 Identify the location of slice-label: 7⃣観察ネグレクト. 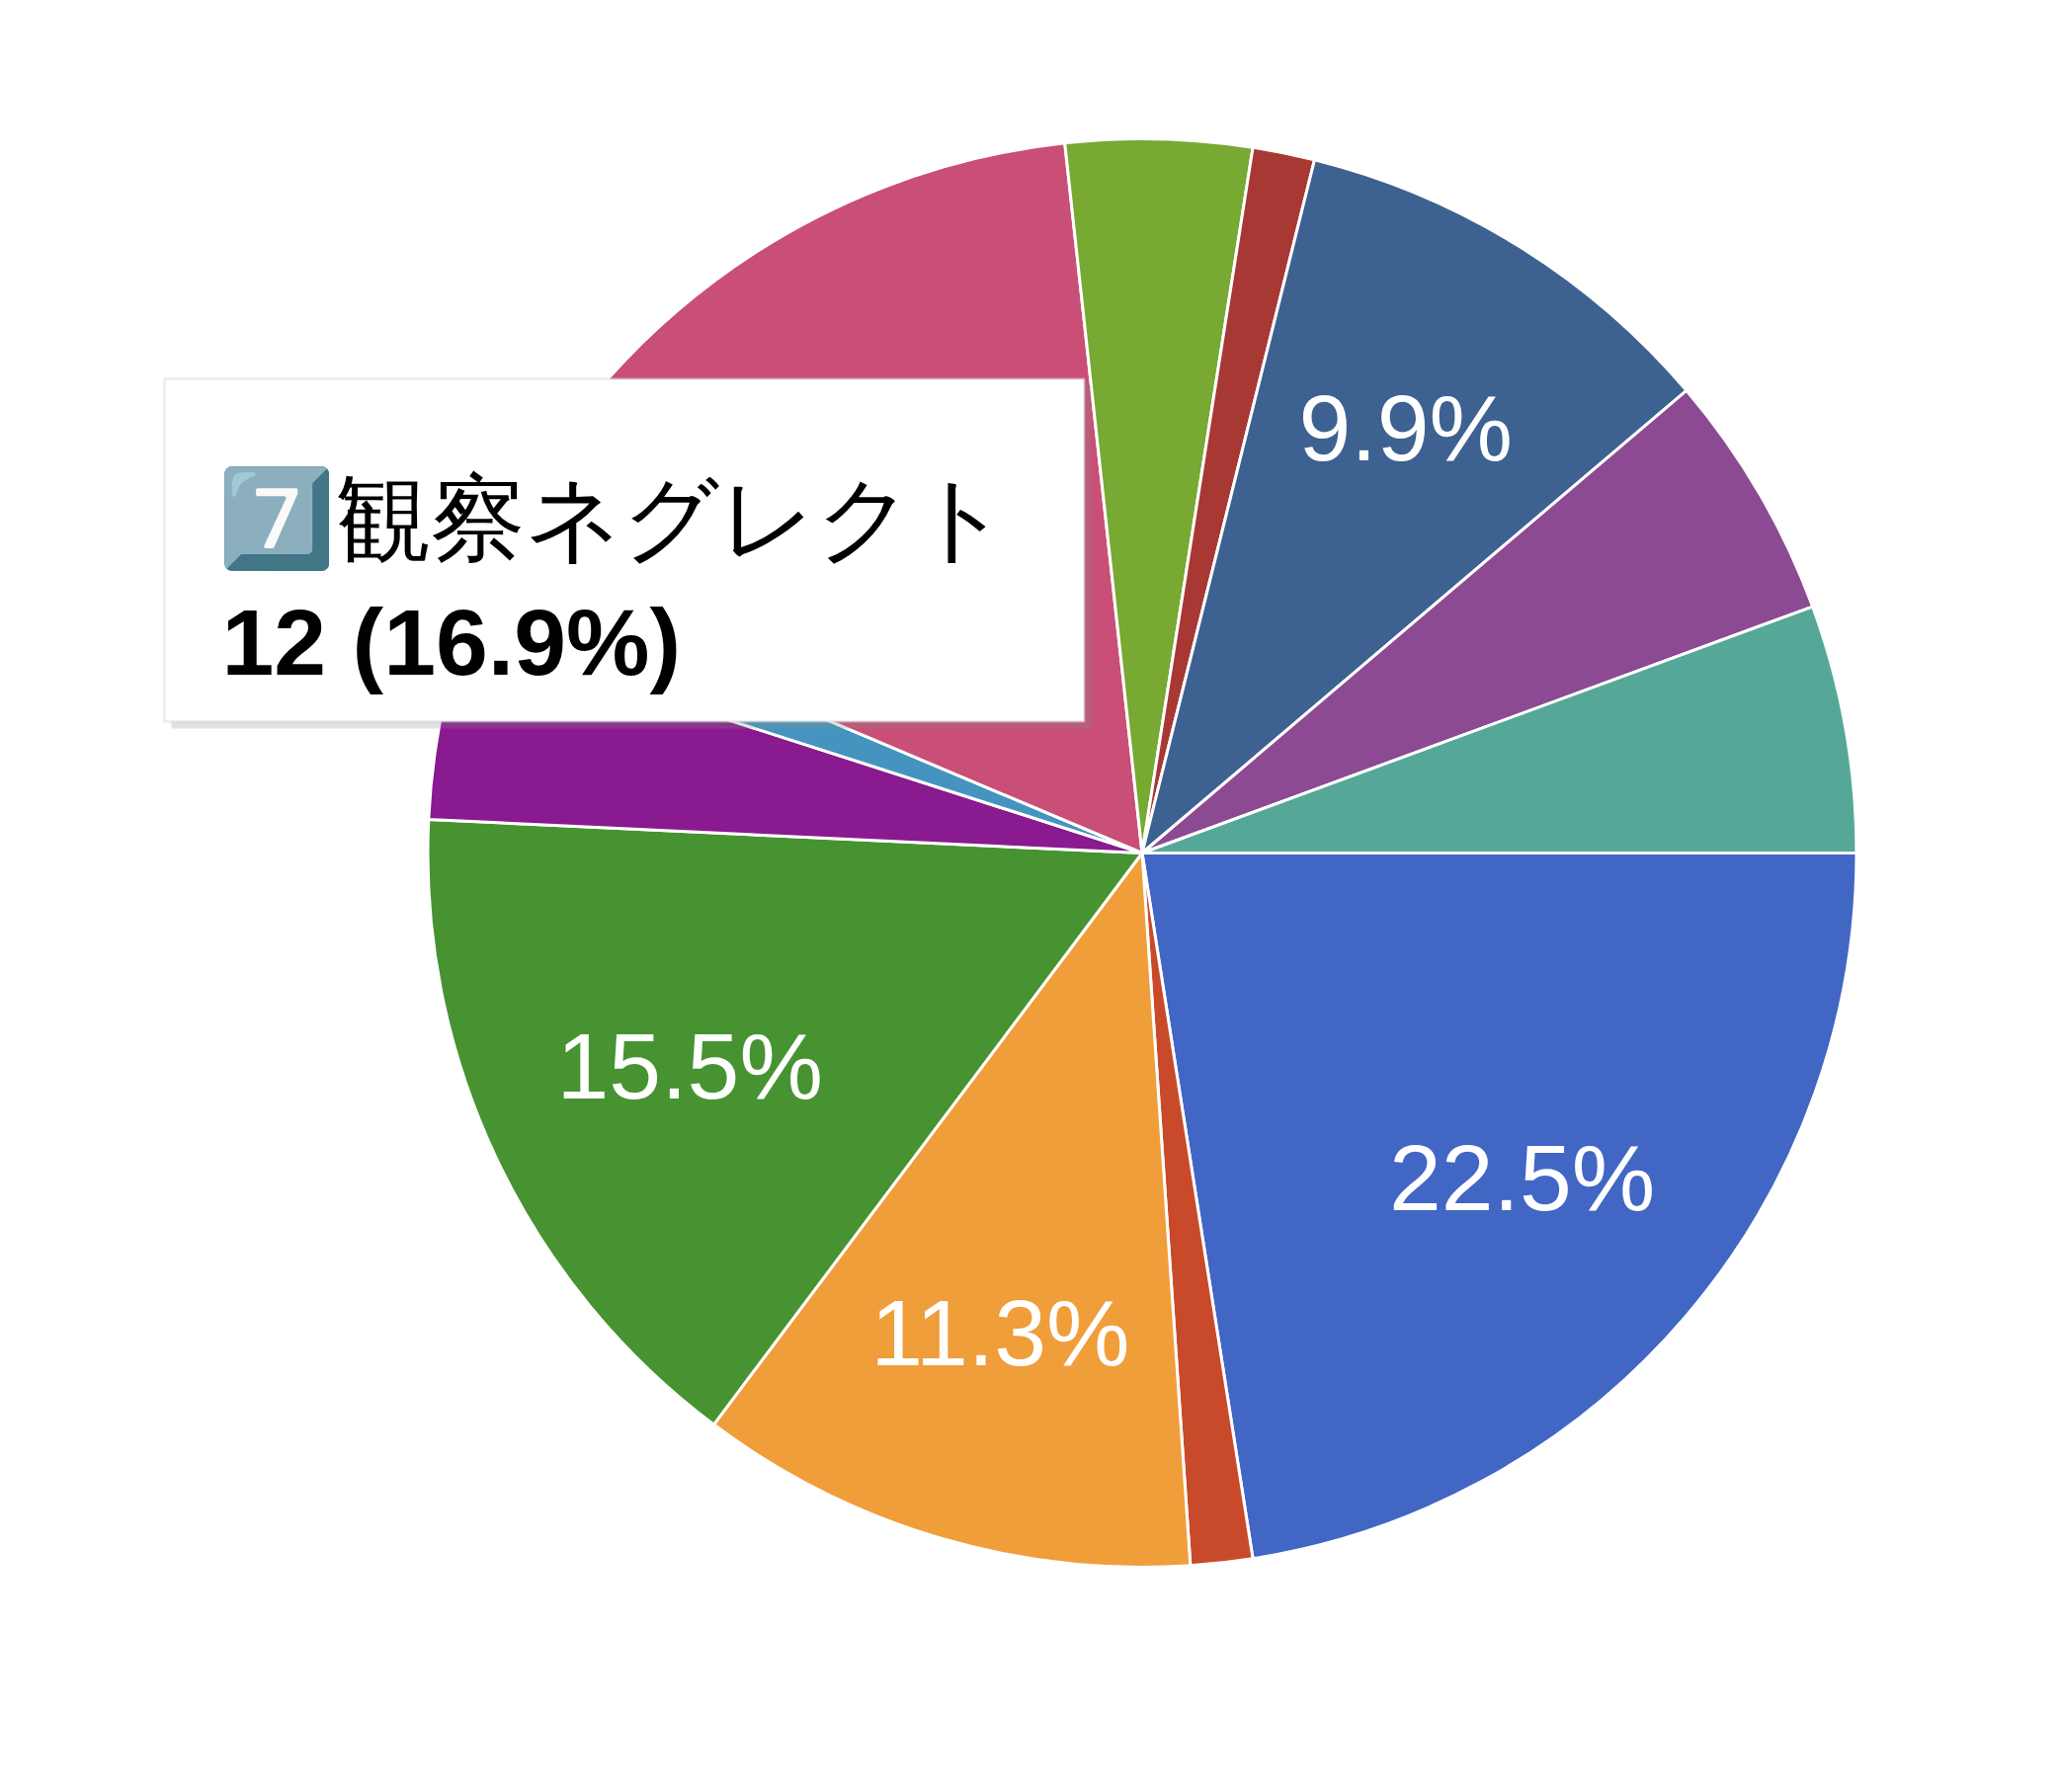
(613, 519).